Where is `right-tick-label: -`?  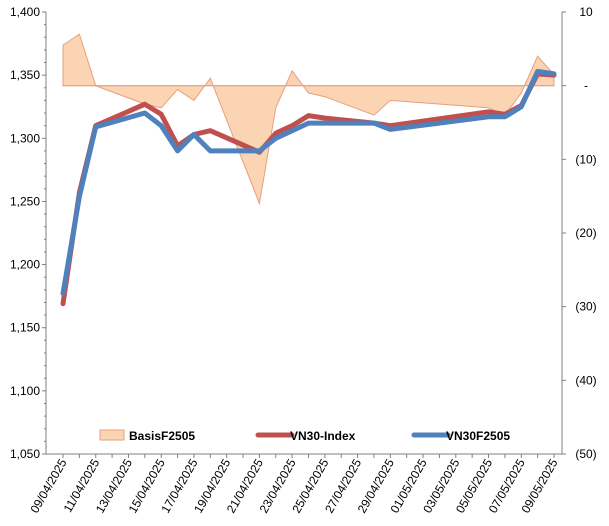
right-tick-label: - is located at coordinates (586, 86).